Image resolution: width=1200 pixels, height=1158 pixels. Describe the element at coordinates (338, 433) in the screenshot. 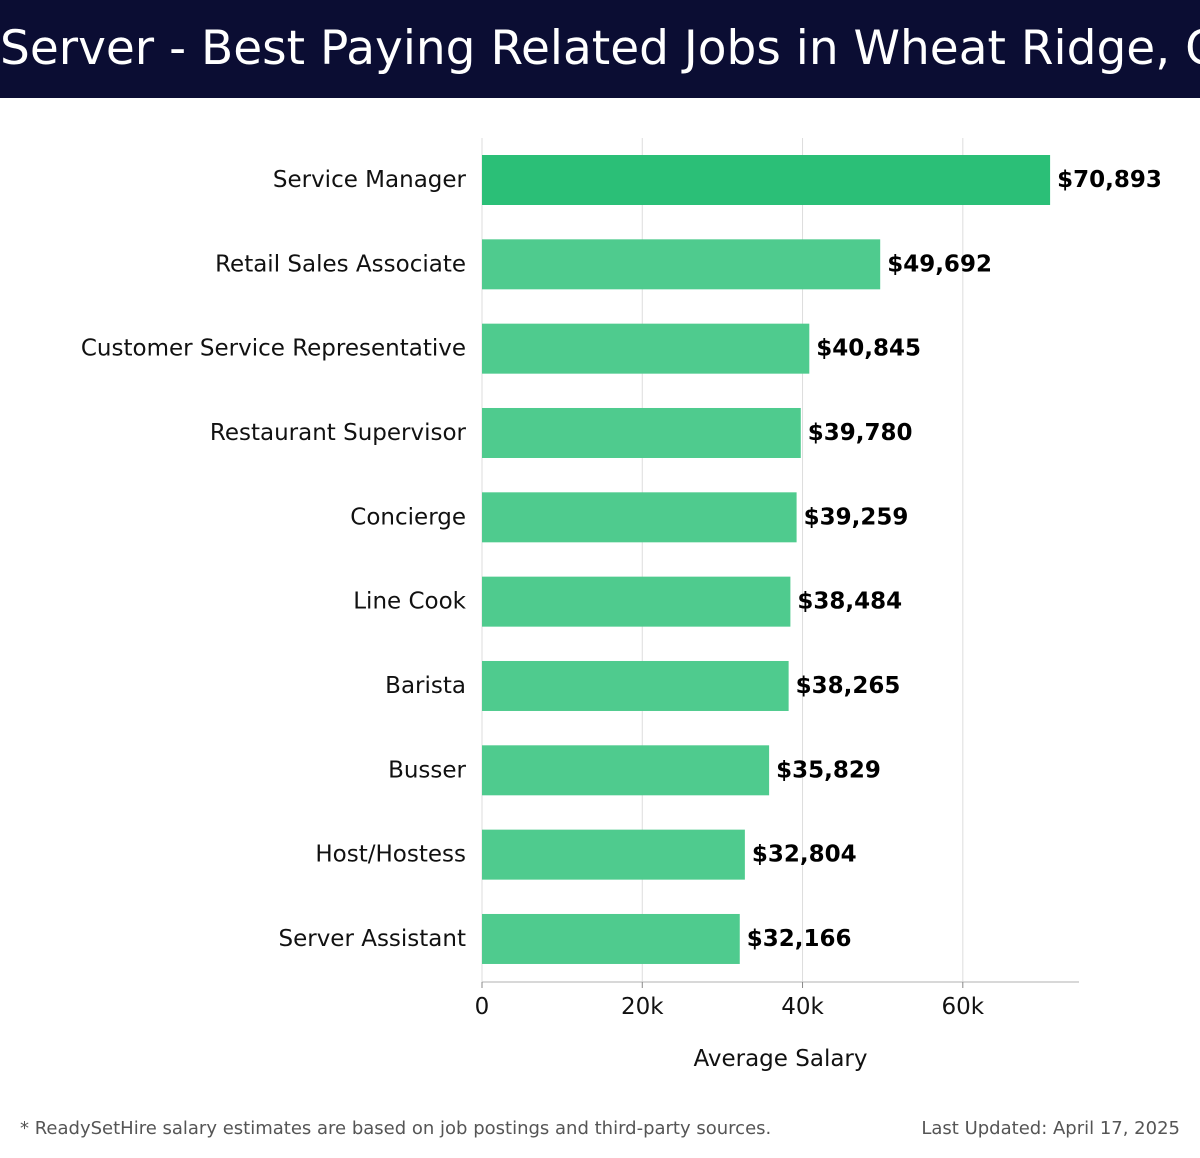

I see `category-label: Restaurant Supervisor` at that location.